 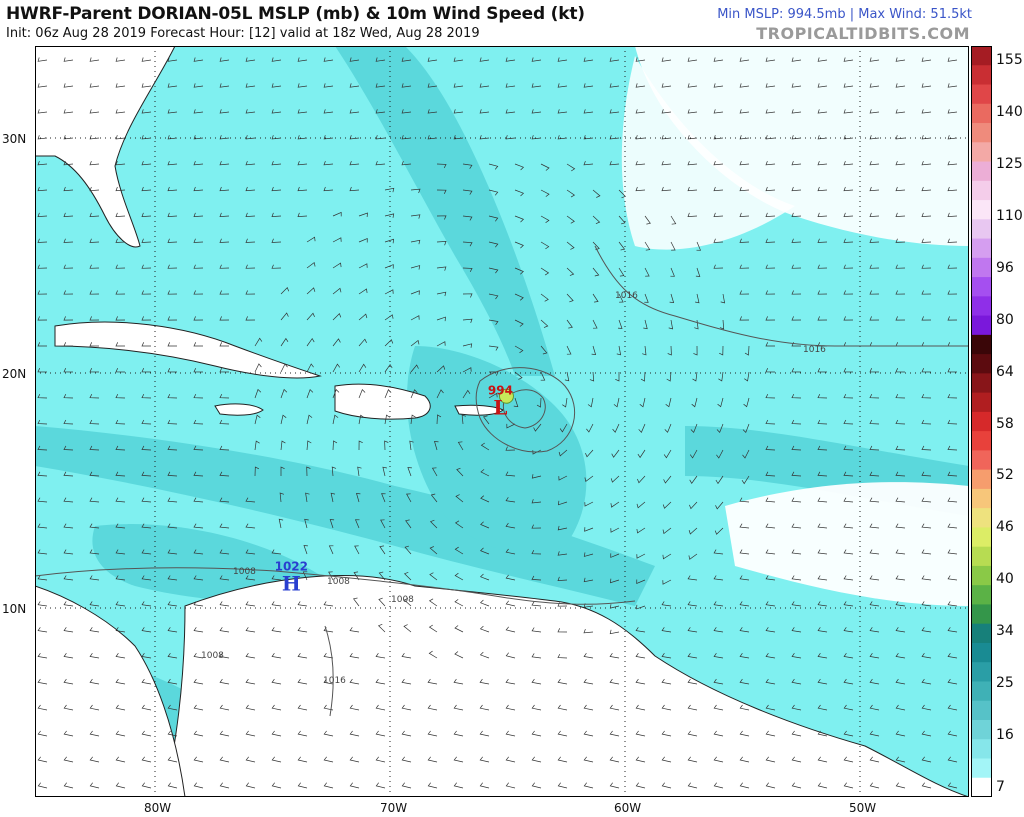 What do you see at coordinates (981, 422) in the screenshot?
I see `wind-speed-colorbar` at bounding box center [981, 422].